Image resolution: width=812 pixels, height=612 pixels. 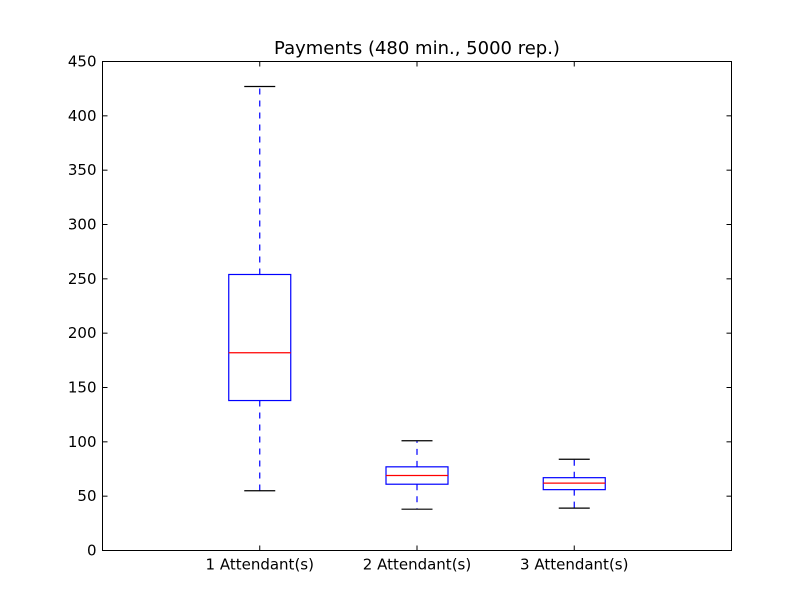 What do you see at coordinates (574, 565) in the screenshot?
I see `x-tick-label: 3 Attendant(s)` at bounding box center [574, 565].